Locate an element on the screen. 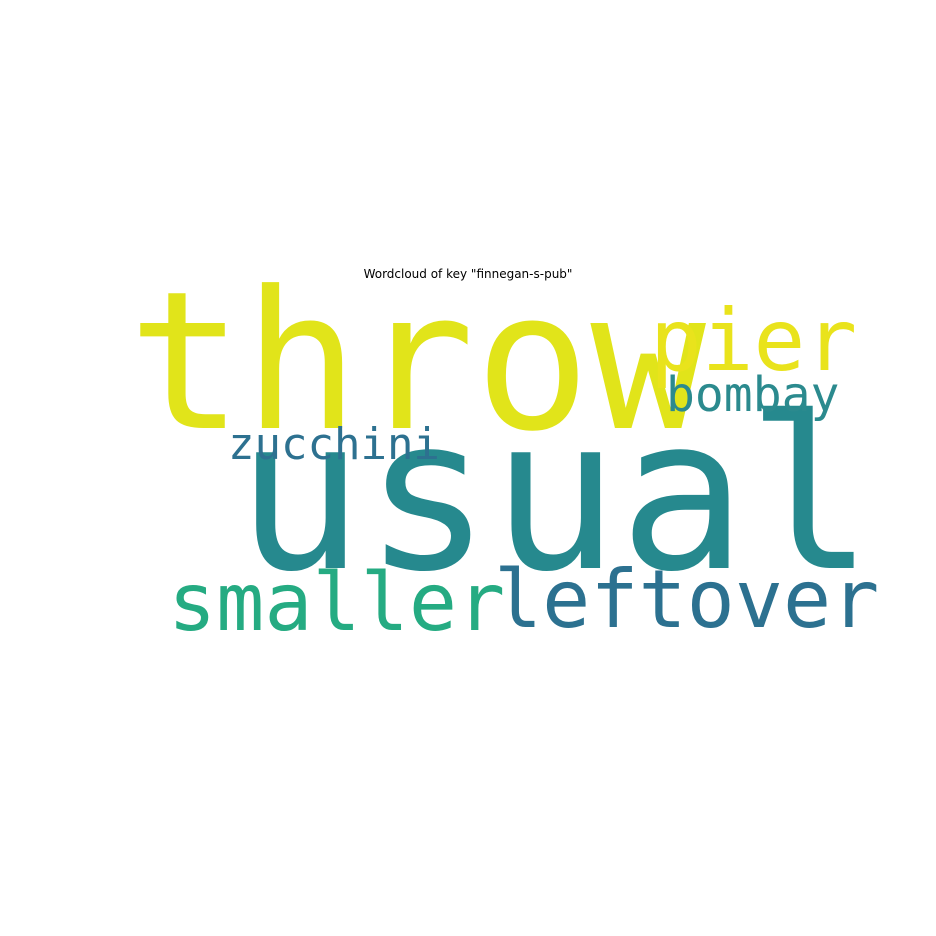 The height and width of the screenshot is (936, 936). chart-title: Wordcloud of key "finnegan-s-pub" is located at coordinates (468, 274).